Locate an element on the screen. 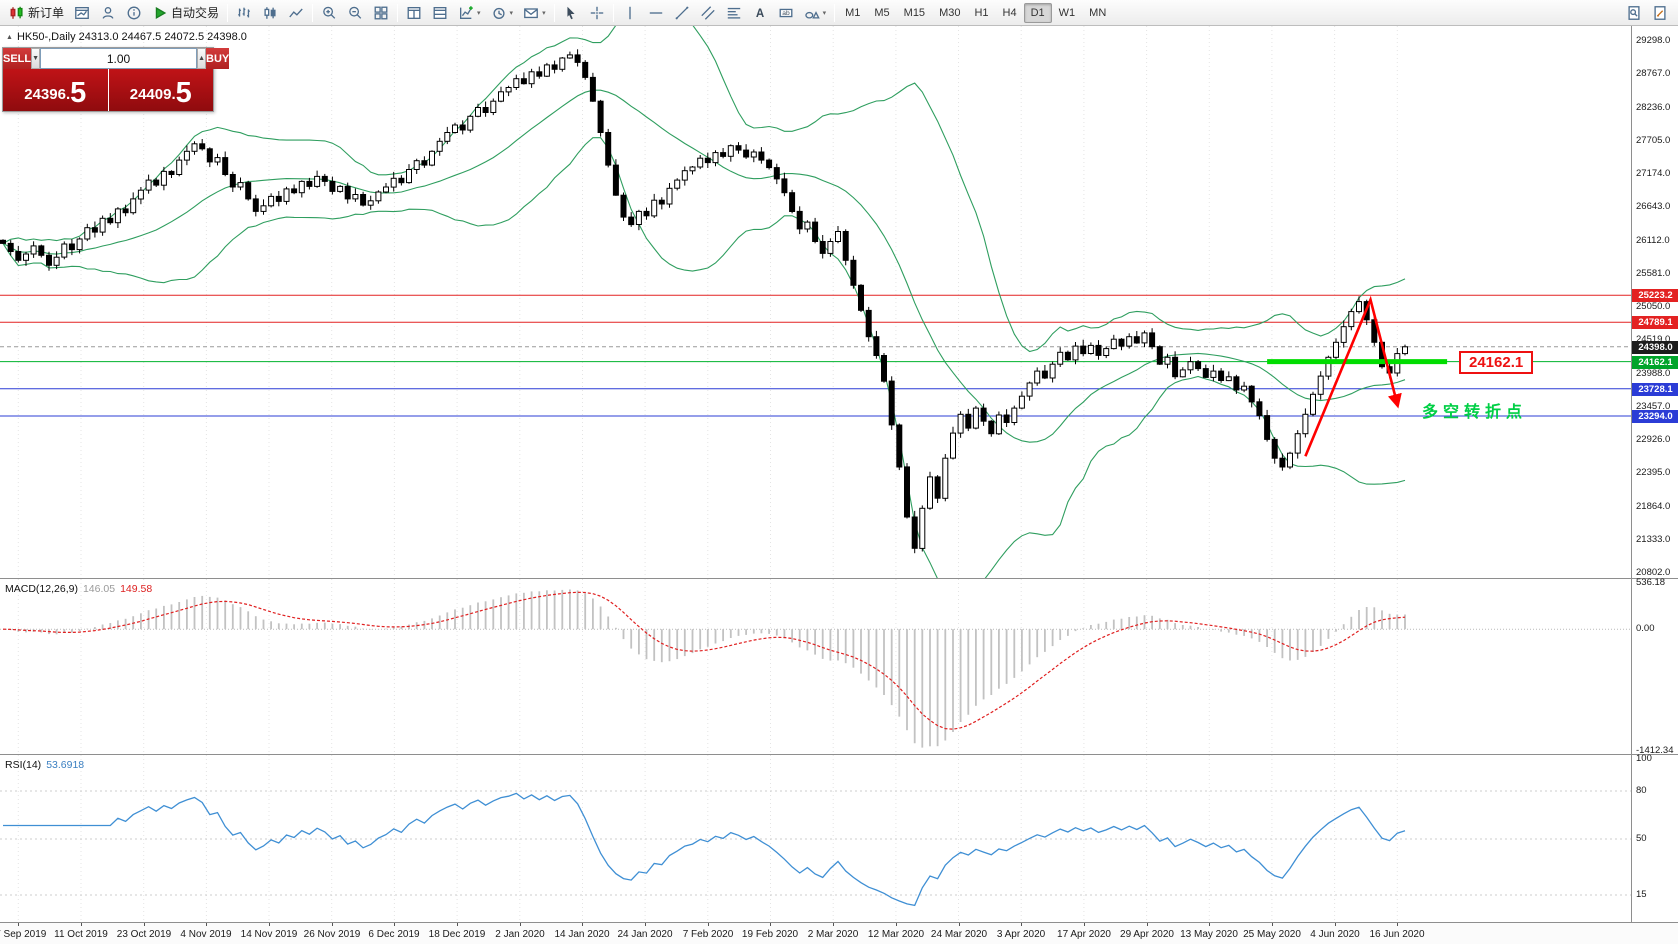 This screenshot has height=944, width=1678. price-tag-24398.0: 24398.0 is located at coordinates (1655, 347).